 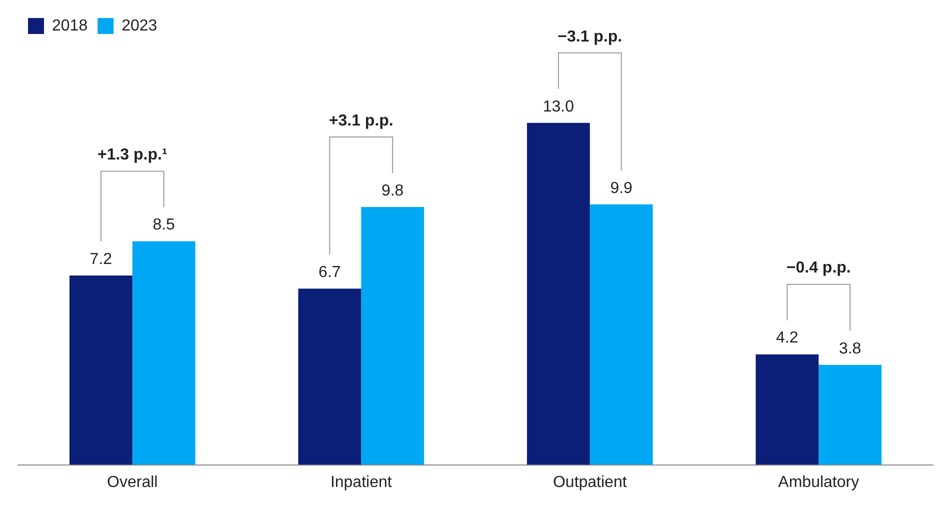 What do you see at coordinates (329, 272) in the screenshot?
I see `data-label: 6.7` at bounding box center [329, 272].